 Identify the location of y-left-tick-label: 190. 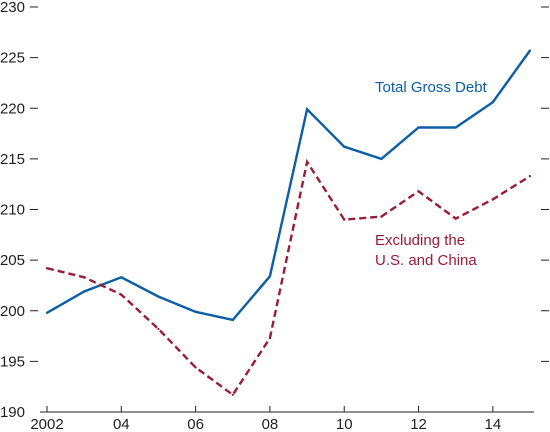
(12, 412).